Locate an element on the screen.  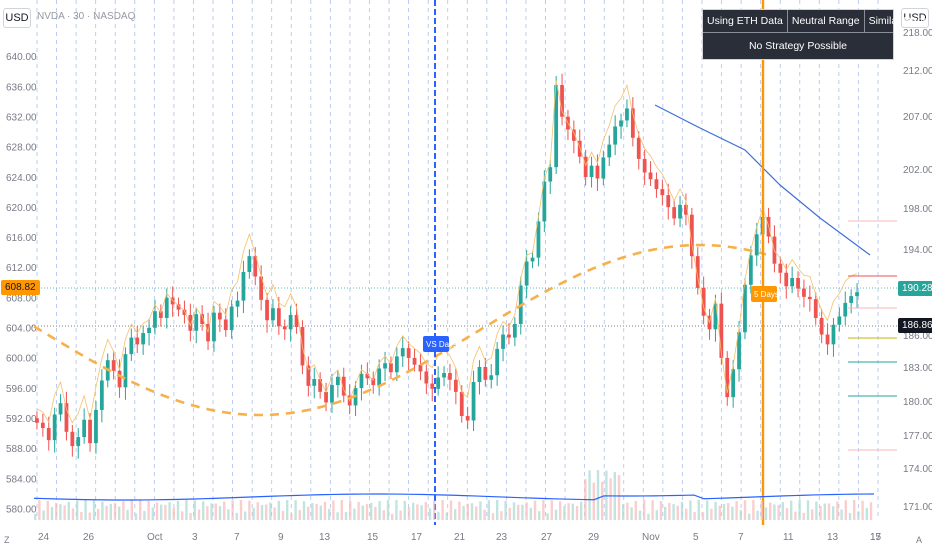
left-axis-tick-label: 588.00 is located at coordinates (21, 449).